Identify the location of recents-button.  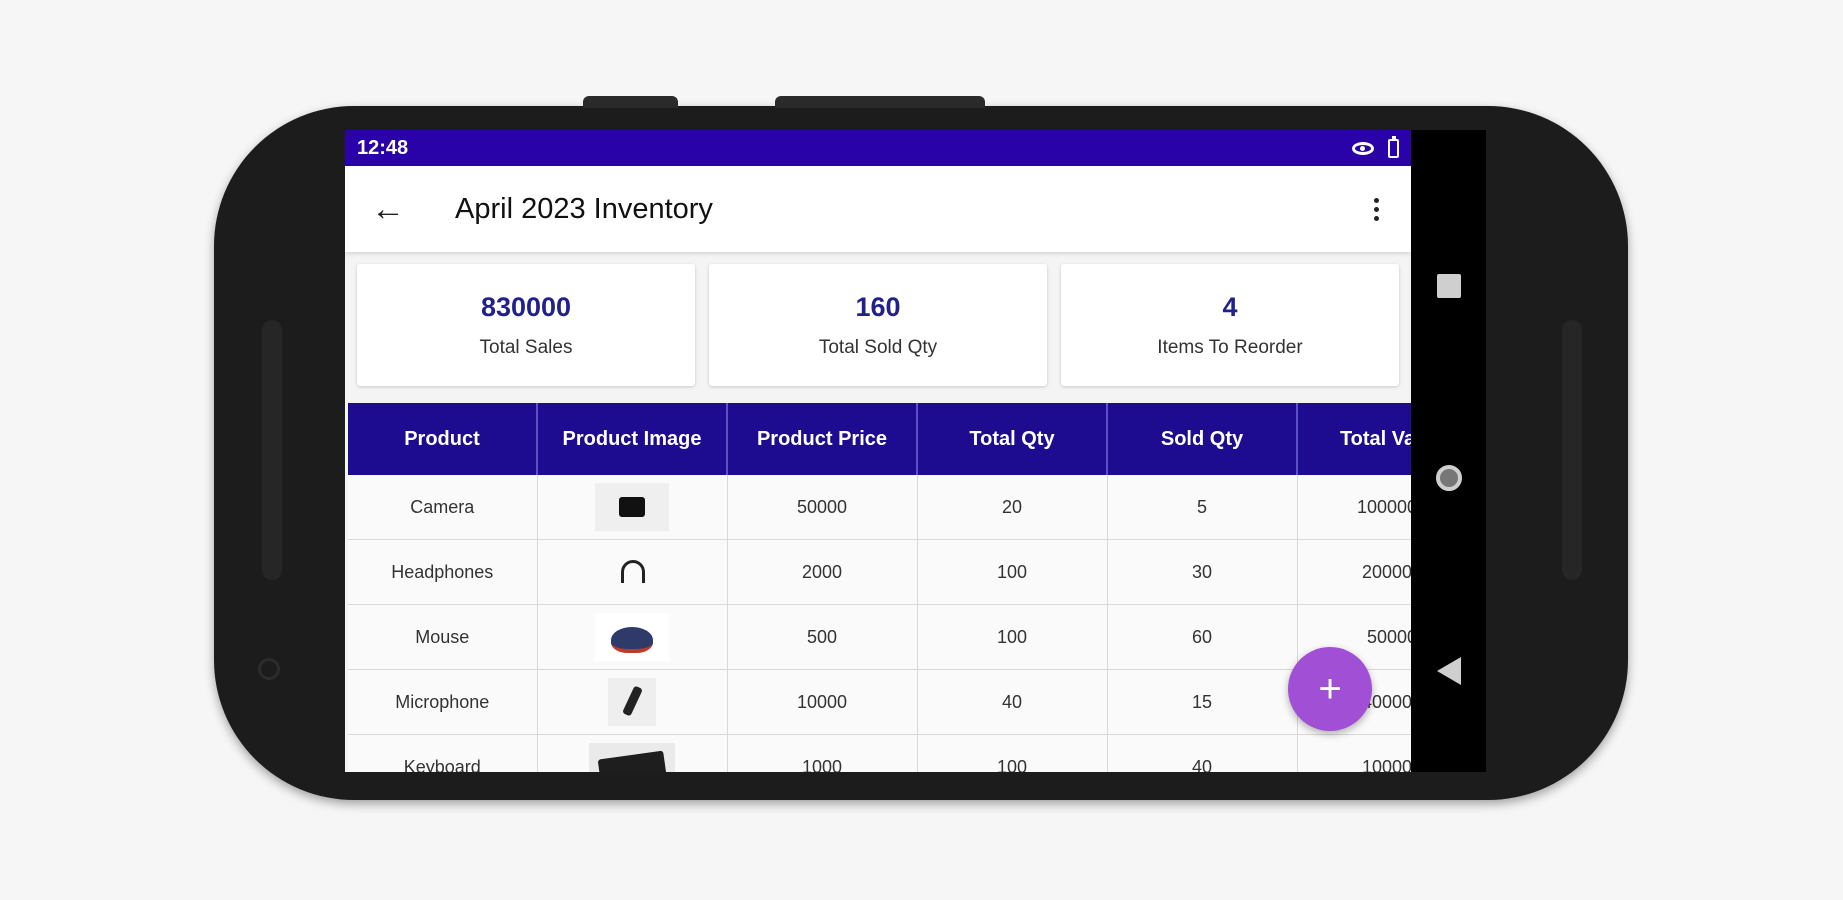
(1448, 286).